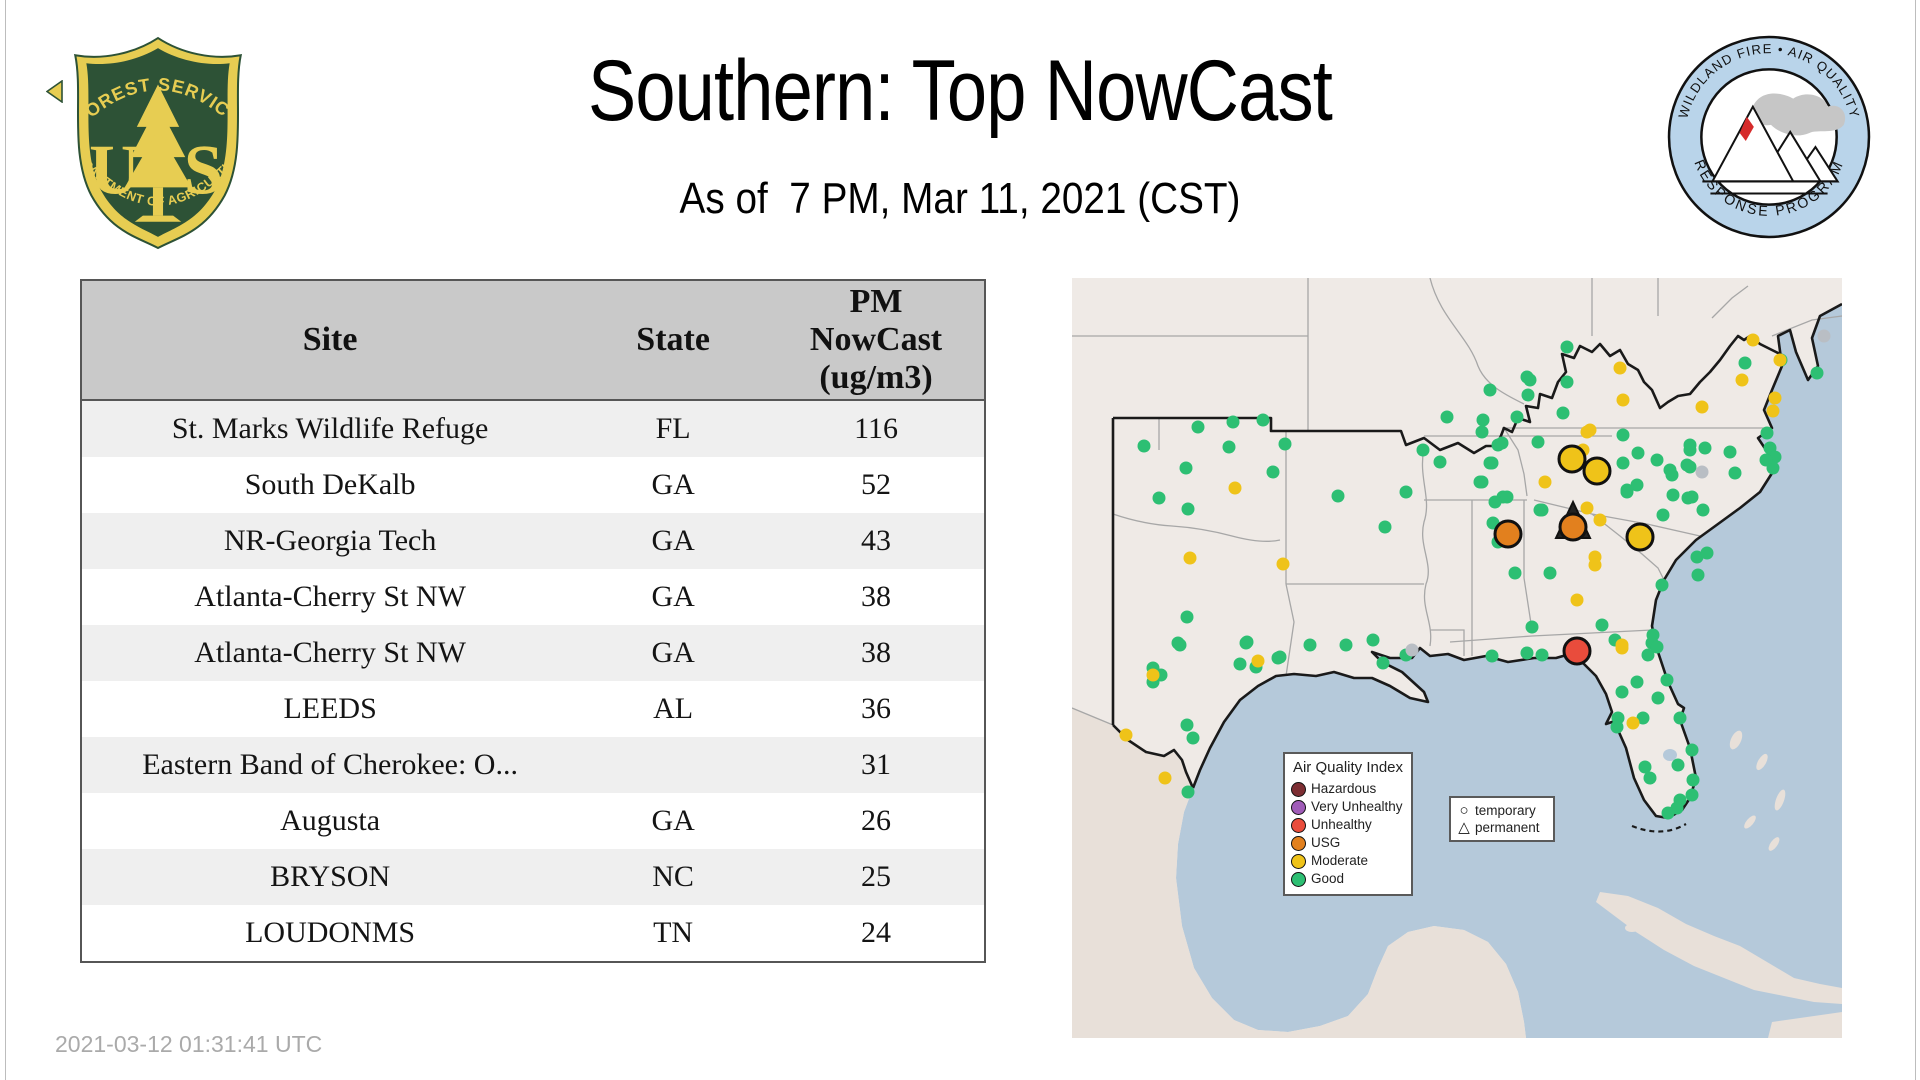  Describe the element at coordinates (533, 765) in the screenshot. I see `table-row: Eastern Band of Cherokee: O... 31` at that location.